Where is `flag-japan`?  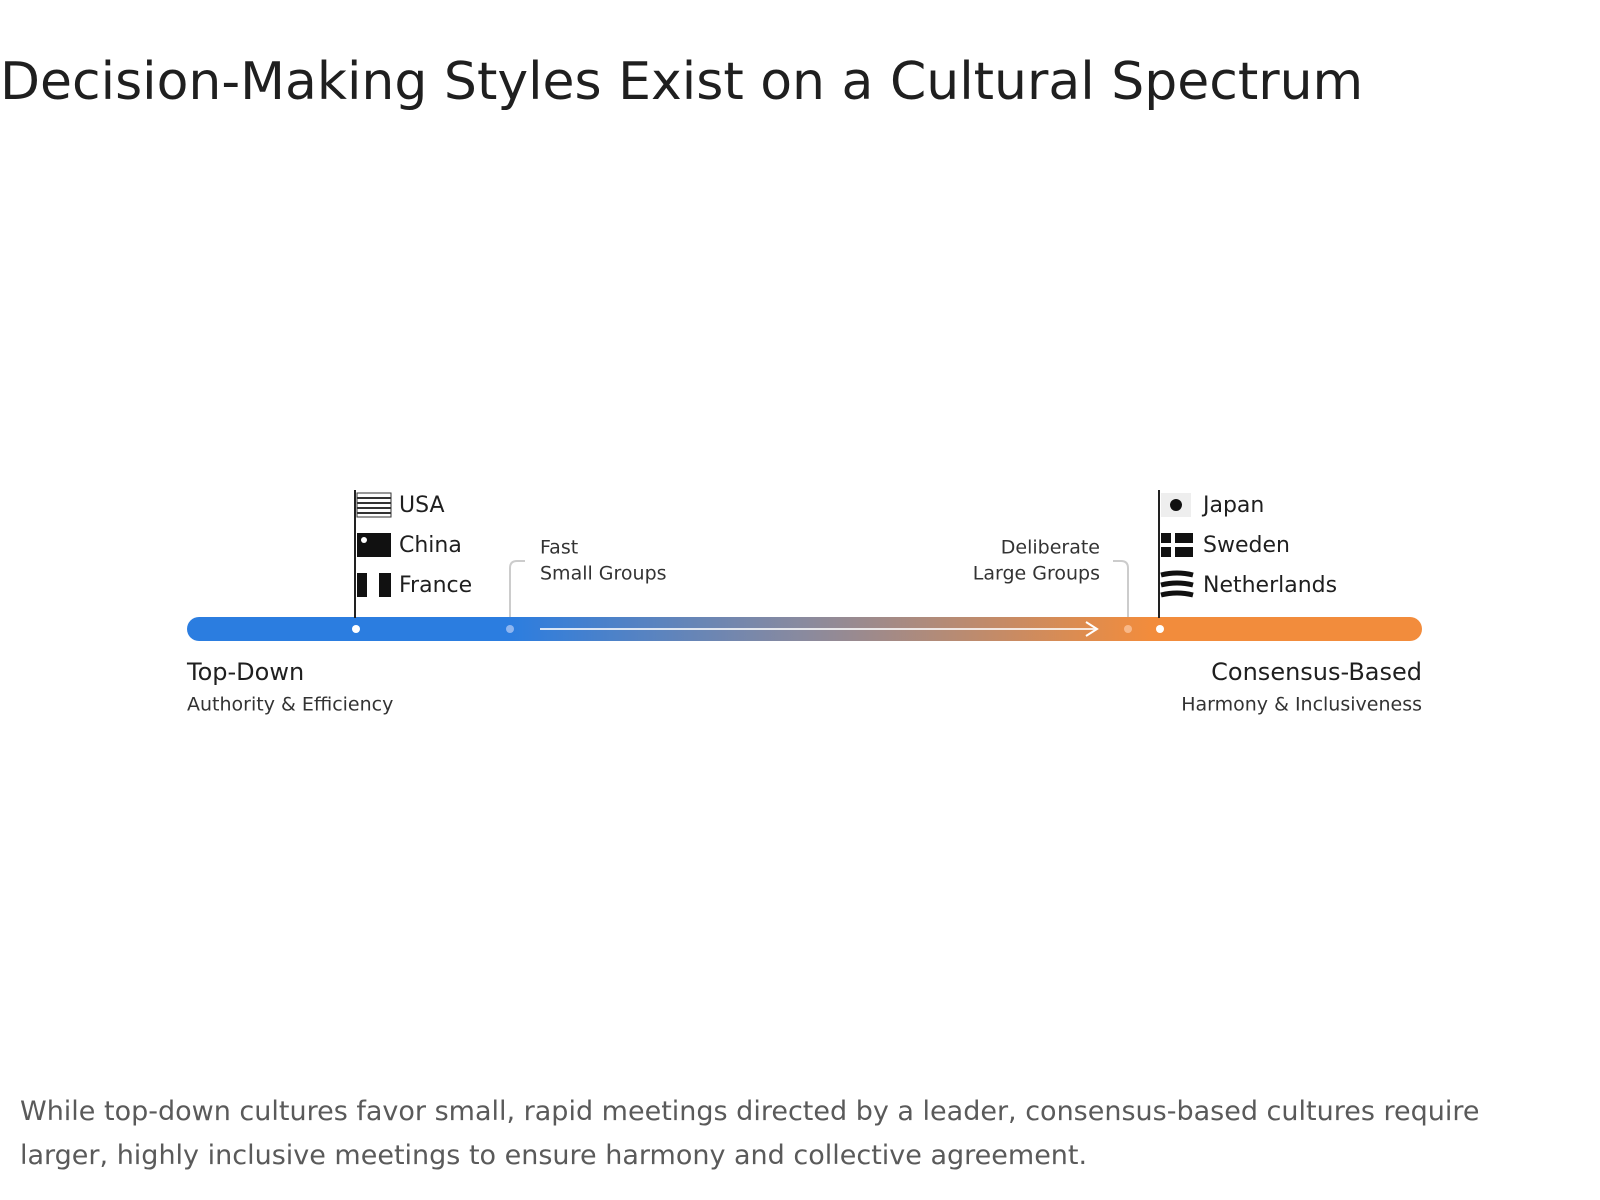
flag-japan is located at coordinates (1176, 505).